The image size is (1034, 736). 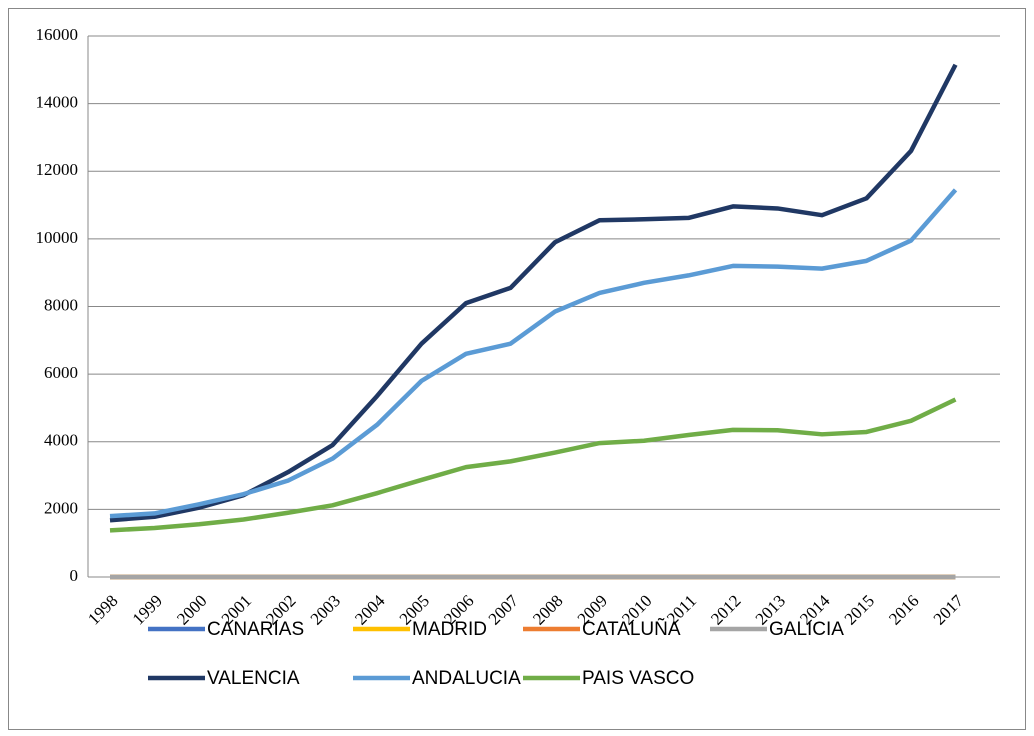 What do you see at coordinates (61, 507) in the screenshot?
I see `y-tick-label: 2000` at bounding box center [61, 507].